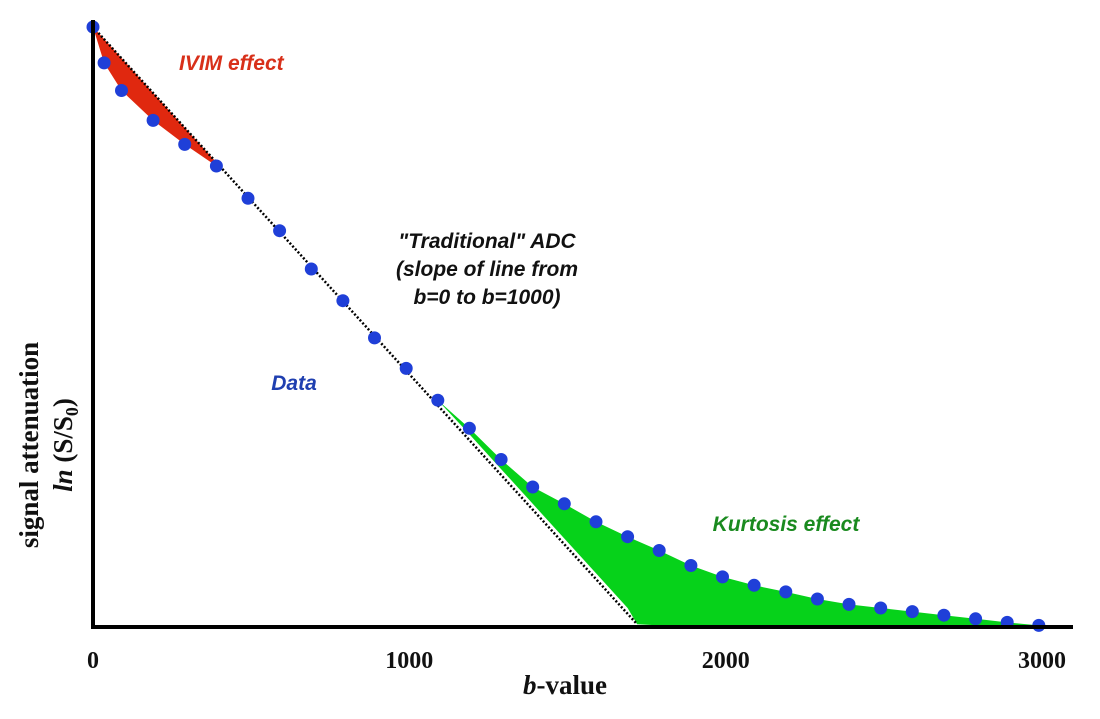 The height and width of the screenshot is (719, 1100). Describe the element at coordinates (487, 269) in the screenshot. I see `adc-label-line2: (slope of line from` at that location.